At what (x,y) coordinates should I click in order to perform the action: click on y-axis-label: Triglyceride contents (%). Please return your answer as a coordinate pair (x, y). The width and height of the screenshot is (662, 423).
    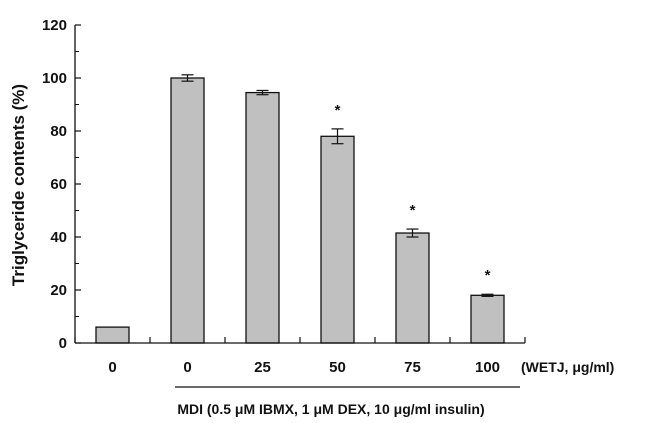
    Looking at the image, I should click on (18, 185).